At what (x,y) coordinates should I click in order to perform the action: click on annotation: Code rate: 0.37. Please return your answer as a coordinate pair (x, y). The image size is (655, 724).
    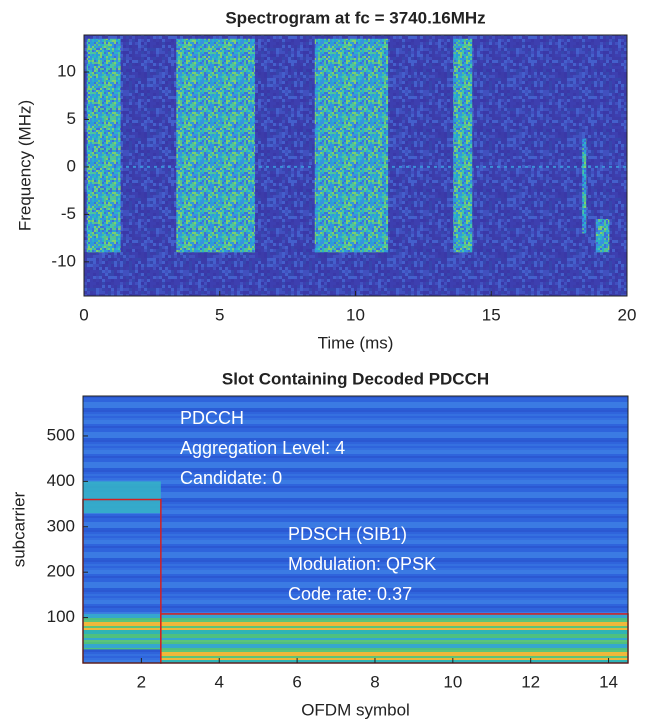
    Looking at the image, I should click on (350, 594).